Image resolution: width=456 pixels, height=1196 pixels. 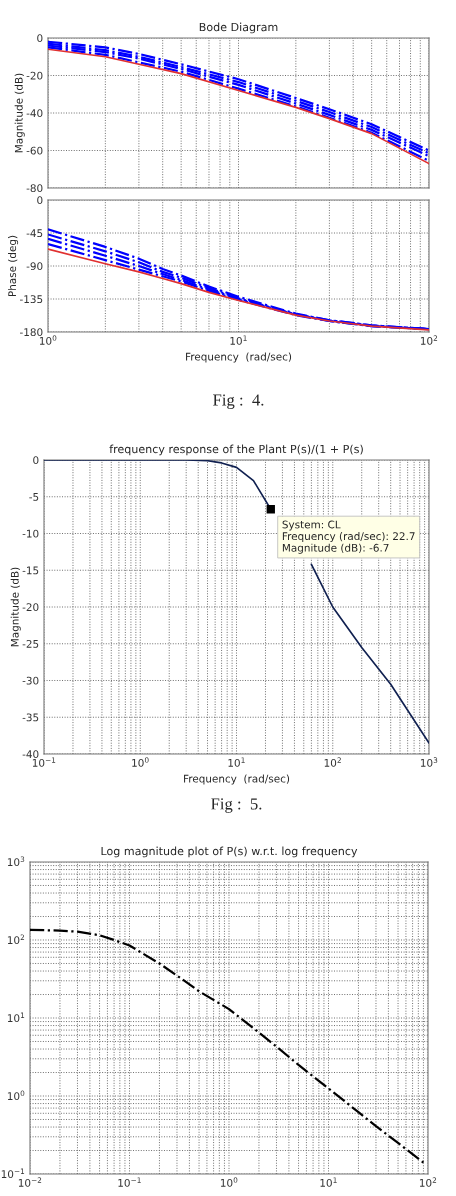 What do you see at coordinates (229, 852) in the screenshot?
I see `chart-title: Log magnitude plot of P(s) w.r.t. log frequency` at bounding box center [229, 852].